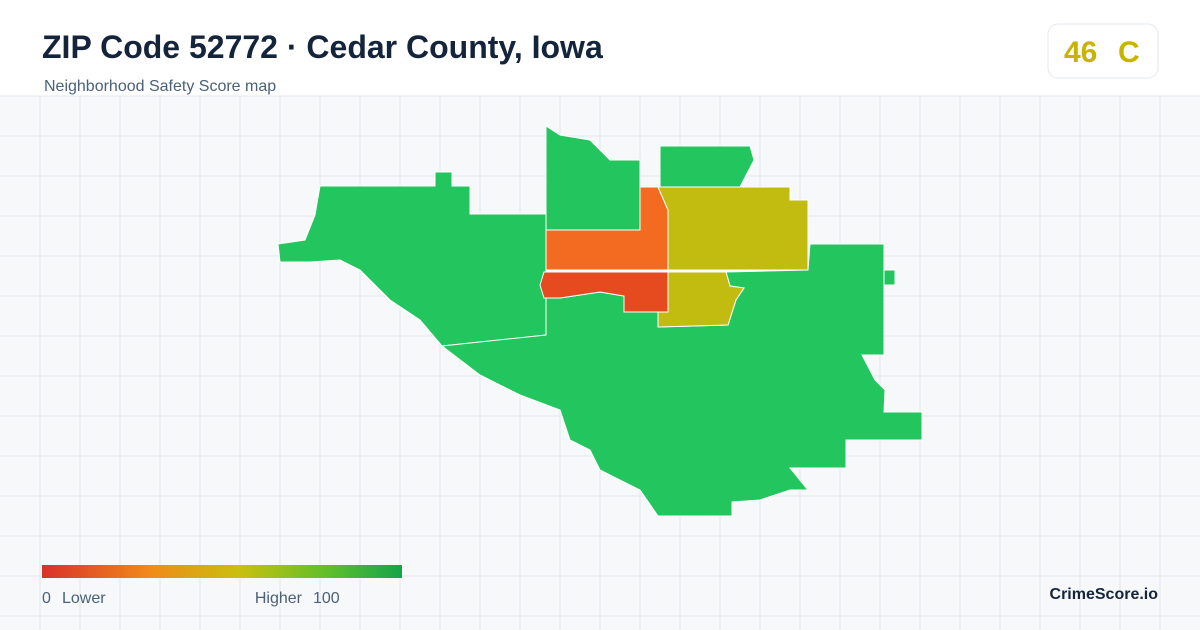 The height and width of the screenshot is (630, 1200). What do you see at coordinates (160, 86) in the screenshot?
I see `subtitle: Neighborhood Safety Score map` at bounding box center [160, 86].